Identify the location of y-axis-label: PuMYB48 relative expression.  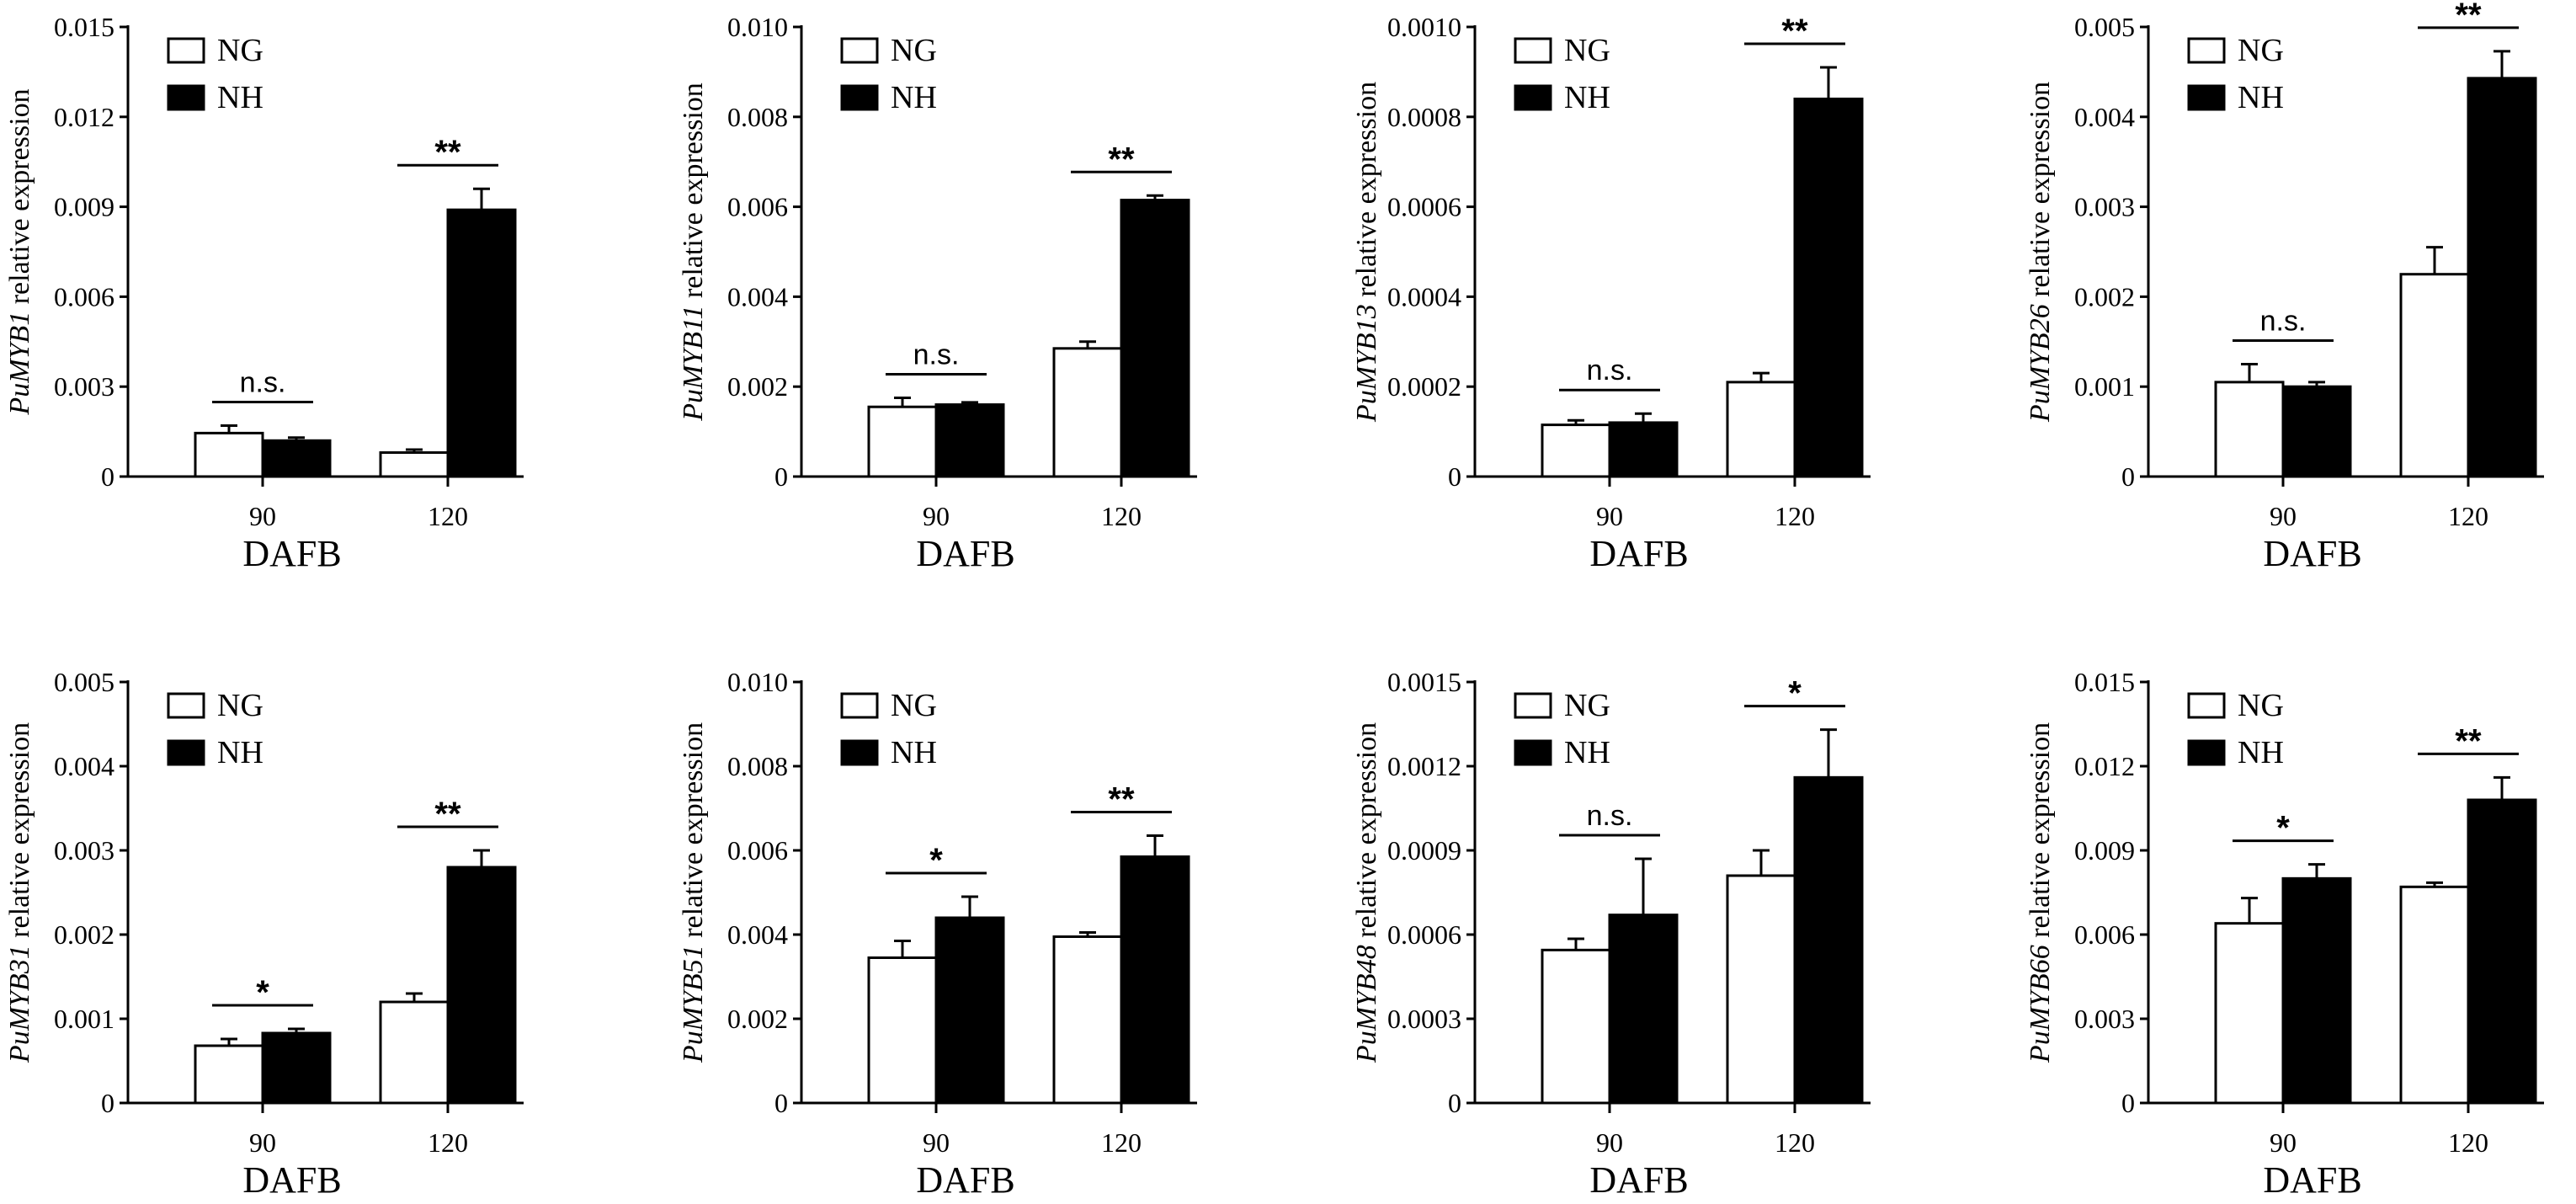
(1366, 892).